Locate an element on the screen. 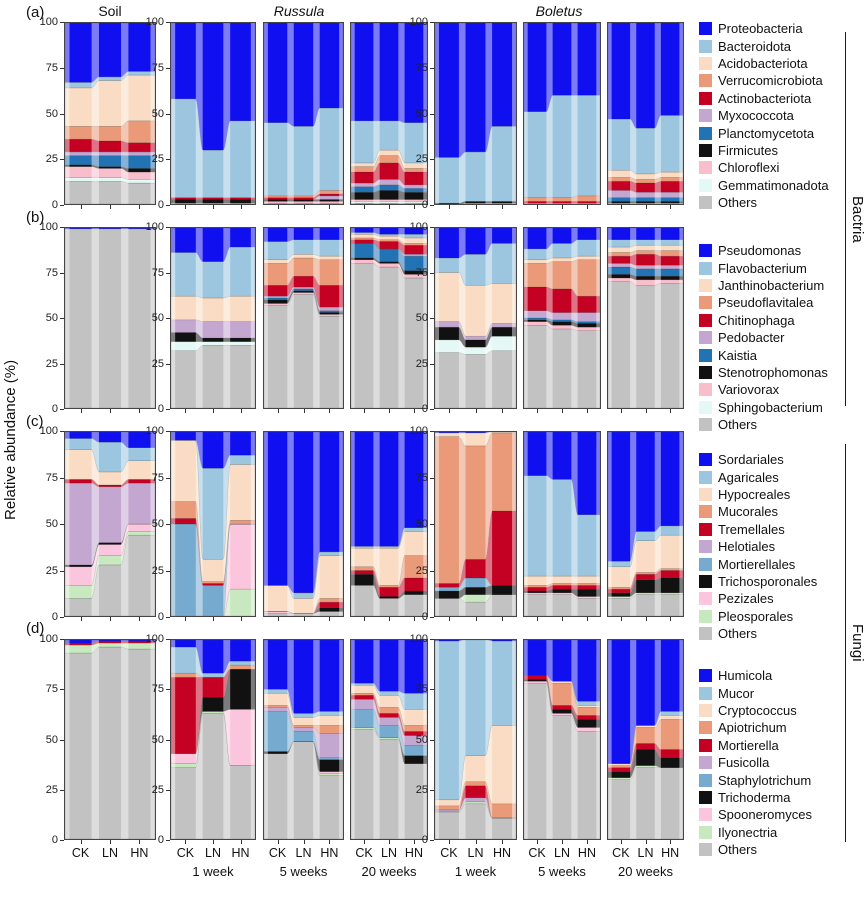  panel-c-russula-1week is located at coordinates (213, 524).